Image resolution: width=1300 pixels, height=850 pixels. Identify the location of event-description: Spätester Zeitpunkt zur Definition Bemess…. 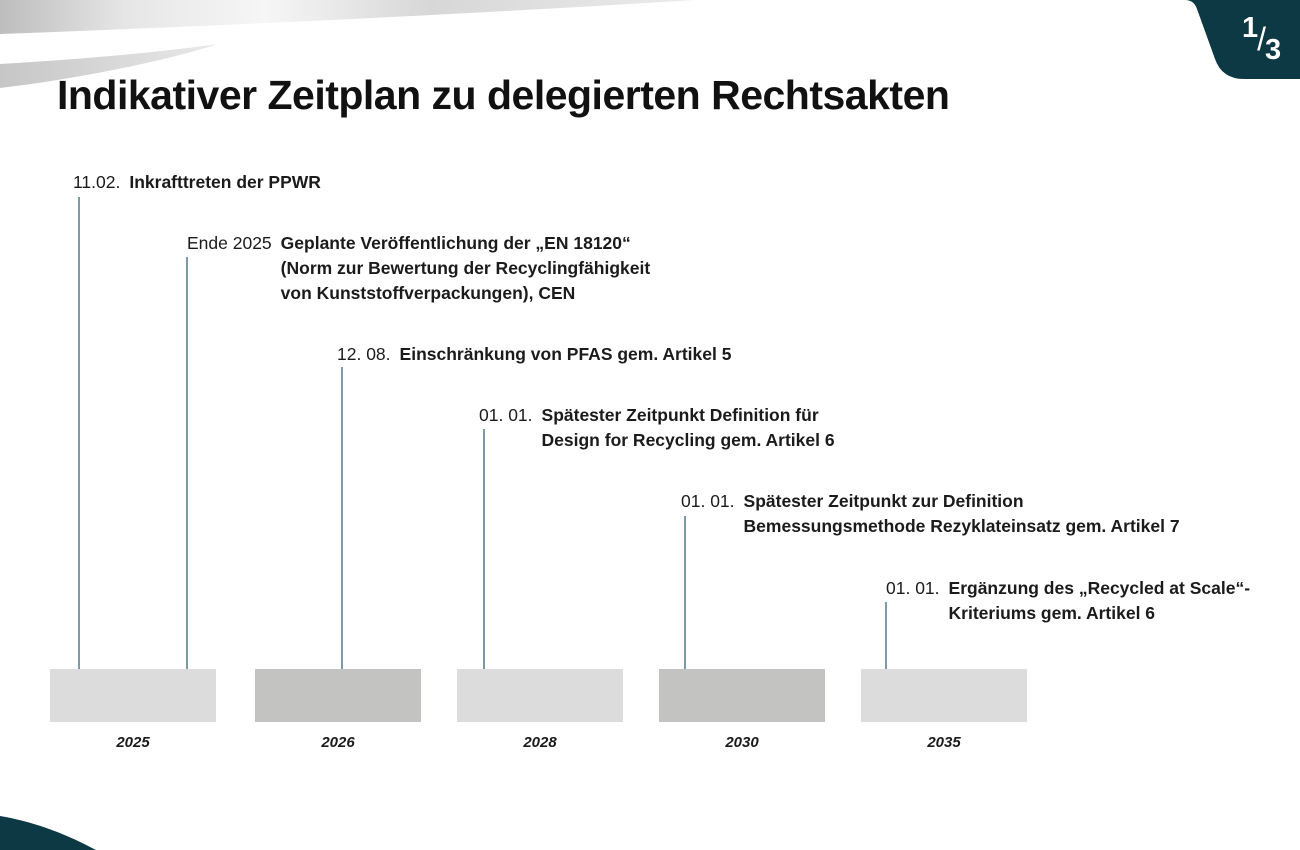
(962, 514).